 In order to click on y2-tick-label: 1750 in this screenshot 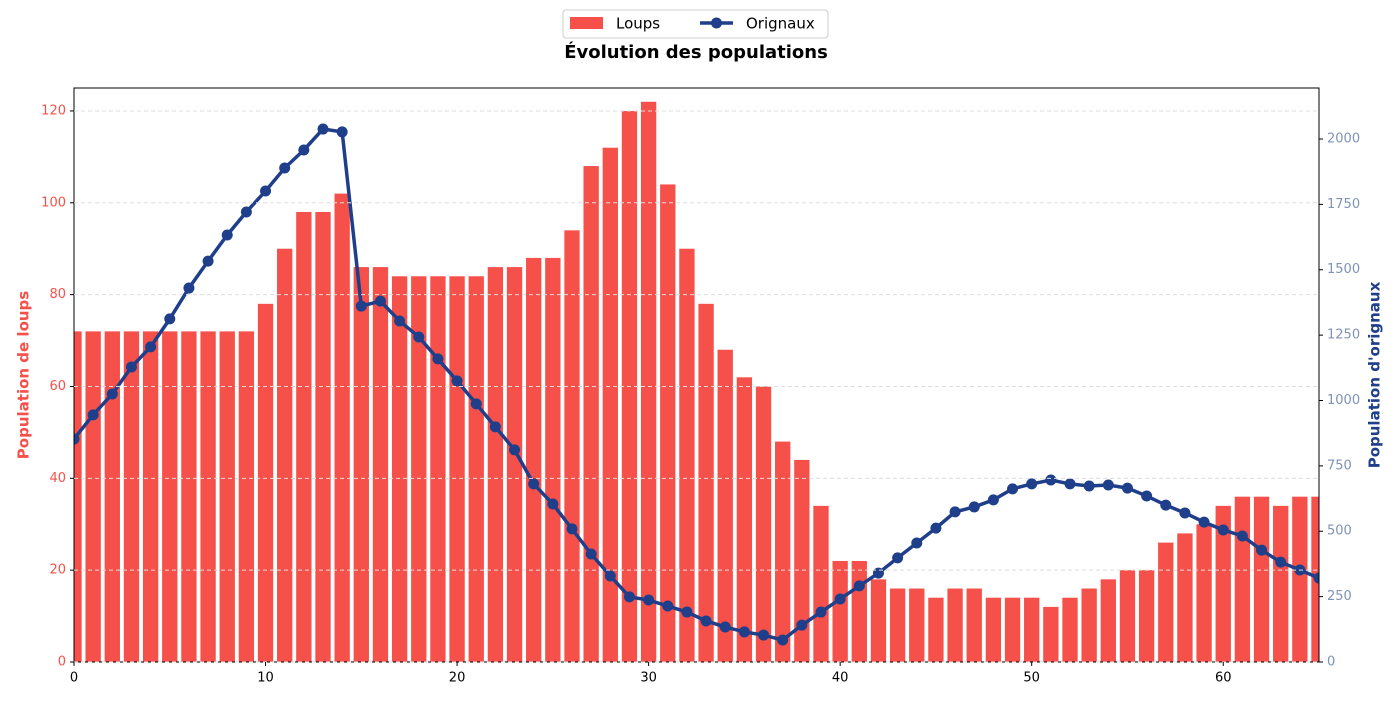, I will do `click(1343, 204)`.